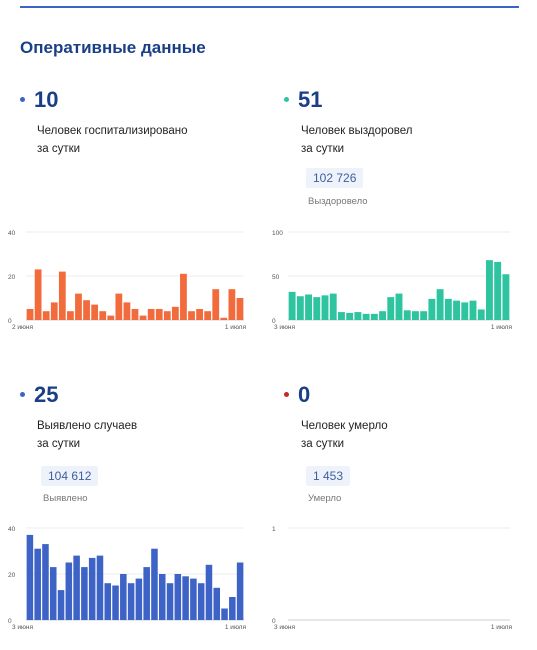 This screenshot has width=537, height=650. Describe the element at coordinates (399, 123) in the screenshot. I see `stat-recovered: 51 Человек выздоровел за сутки` at that location.